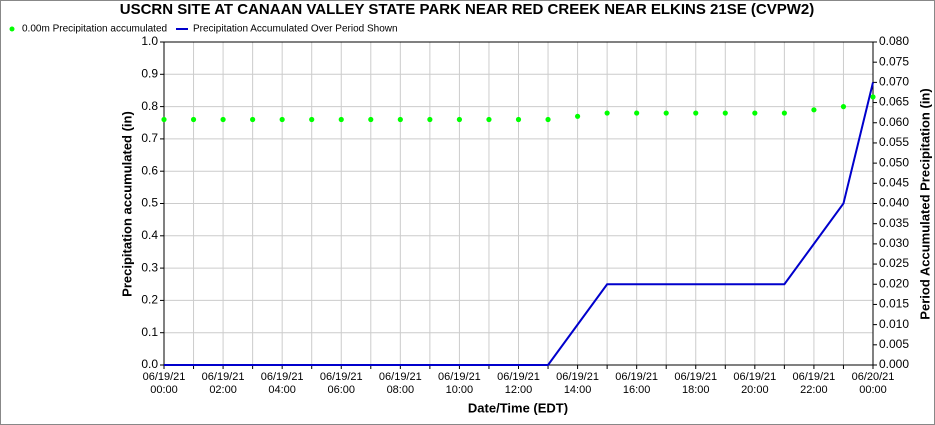 The height and width of the screenshot is (425, 935). What do you see at coordinates (894, 243) in the screenshot?
I see `y2-tick-label: 0.030` at bounding box center [894, 243].